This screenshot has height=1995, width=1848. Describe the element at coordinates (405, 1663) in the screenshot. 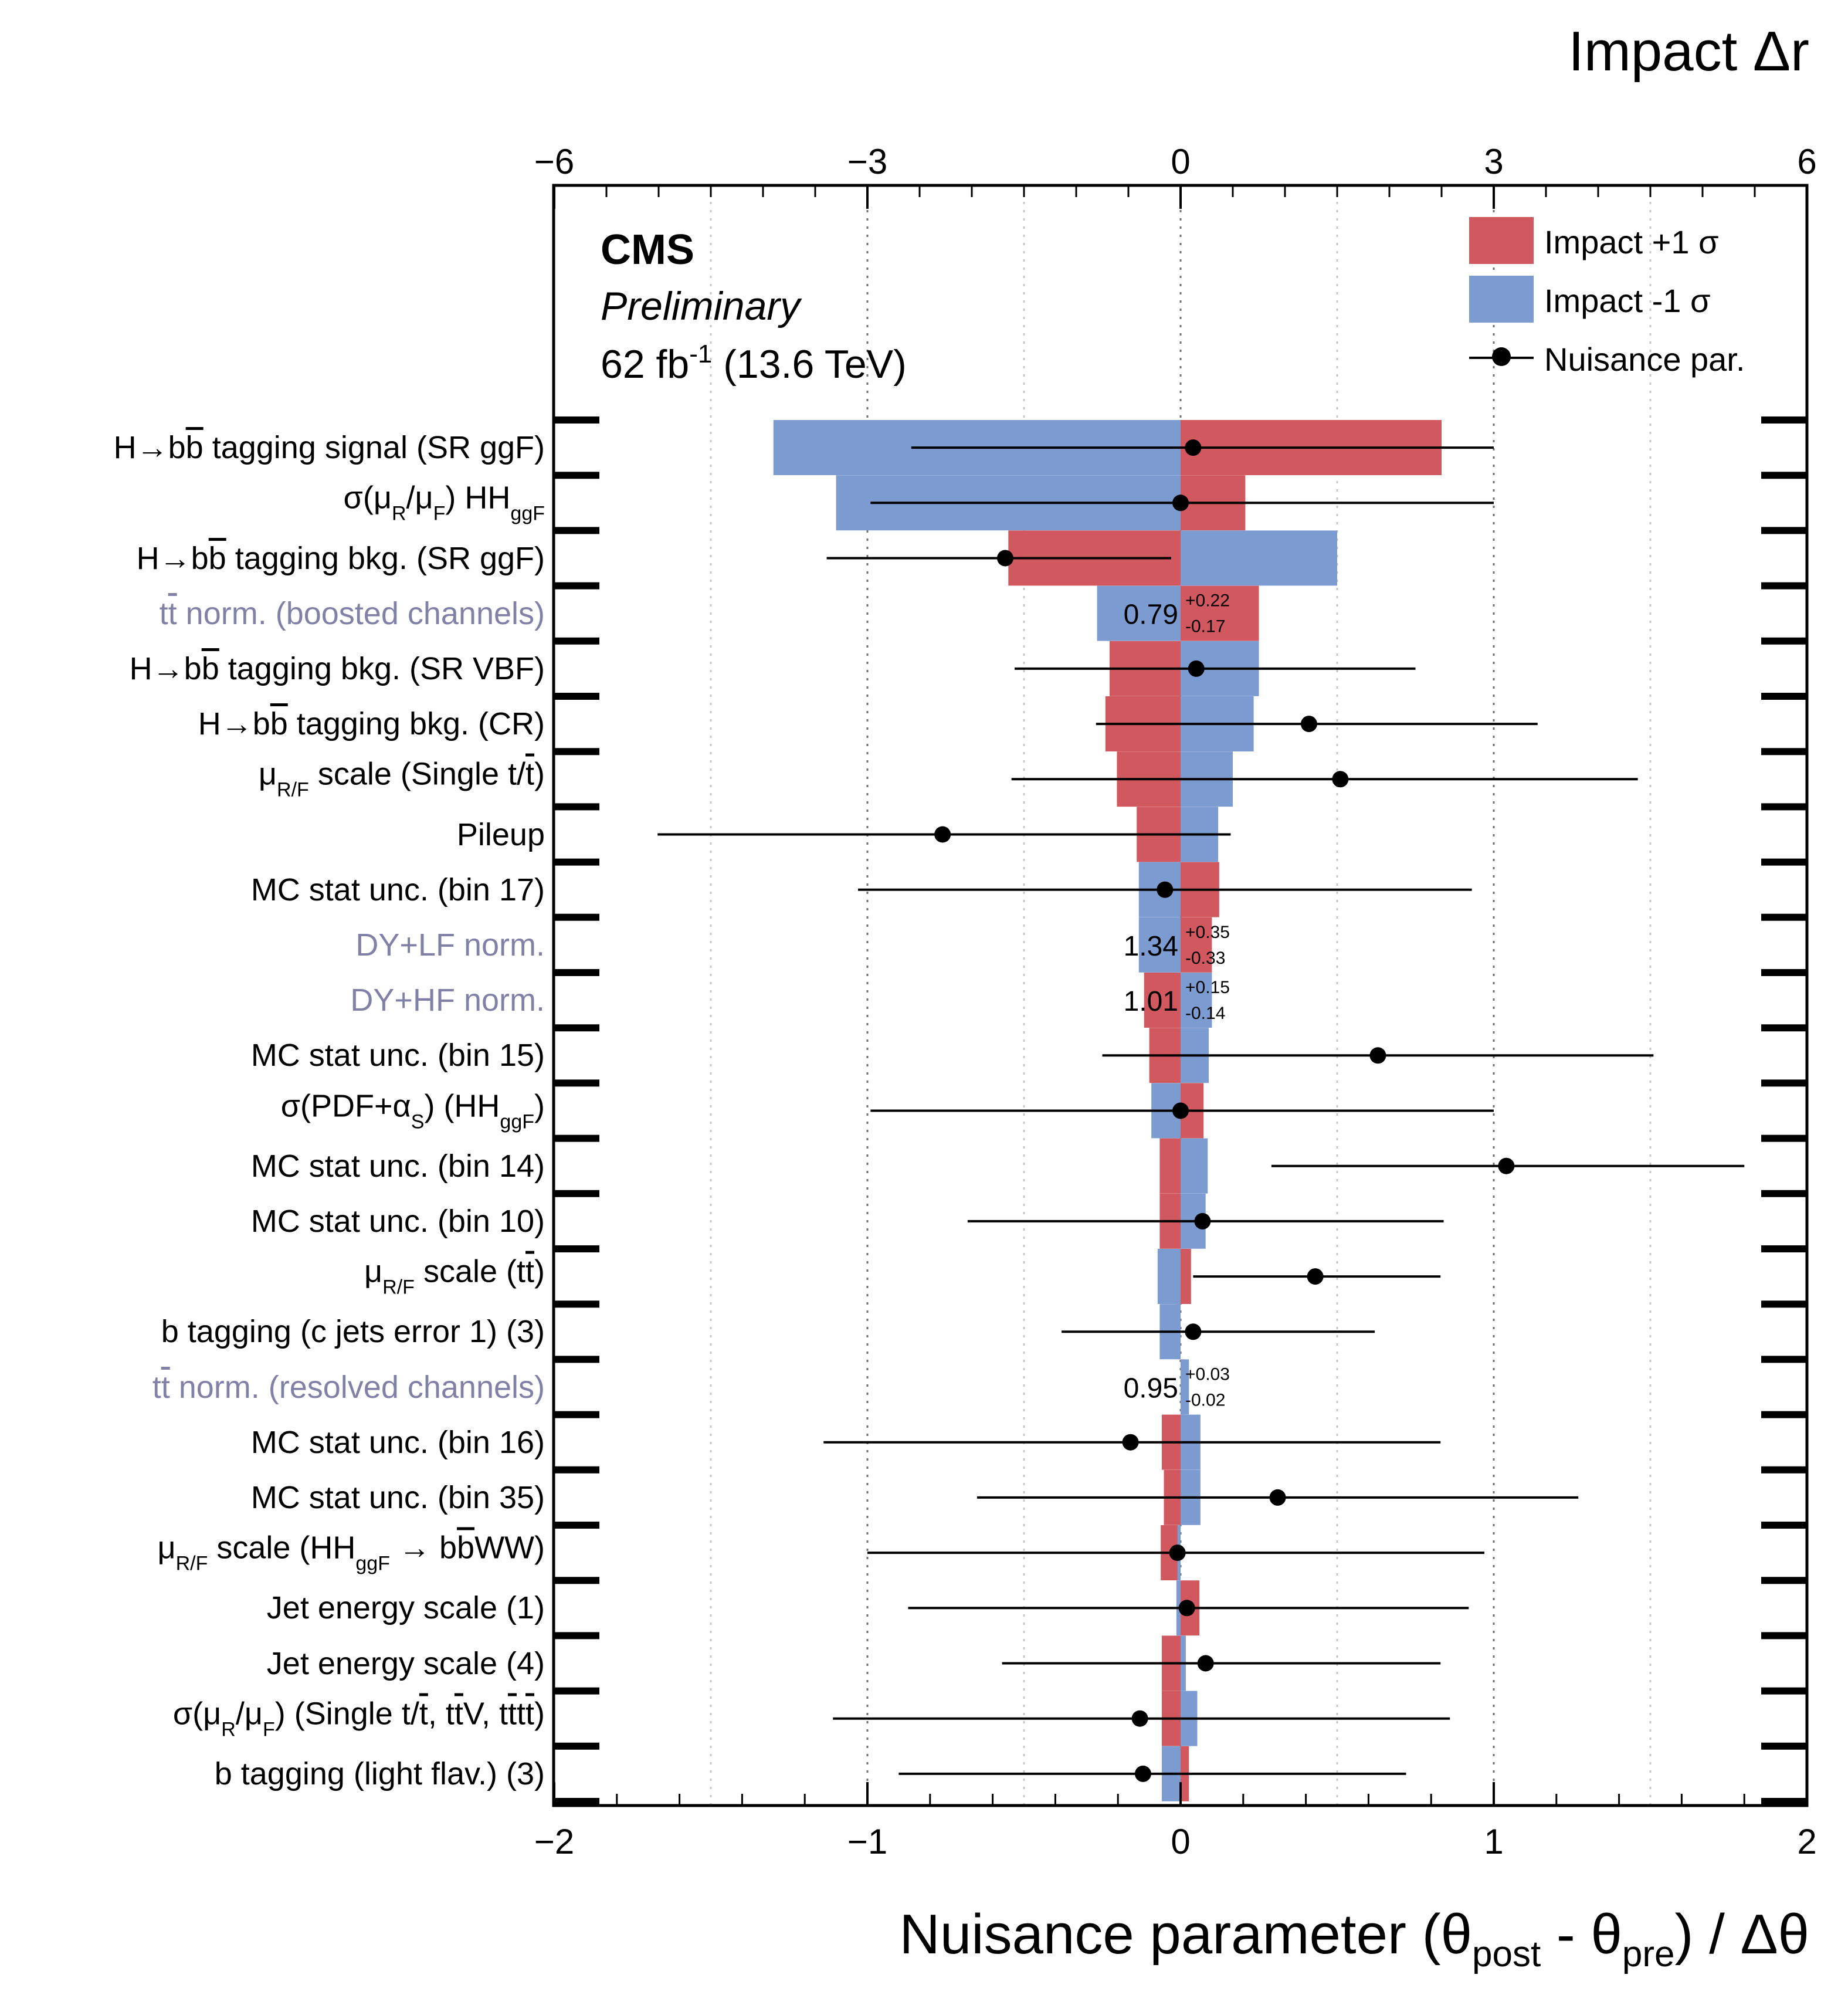

I see `row-label: Jet energy scale (4)` at that location.